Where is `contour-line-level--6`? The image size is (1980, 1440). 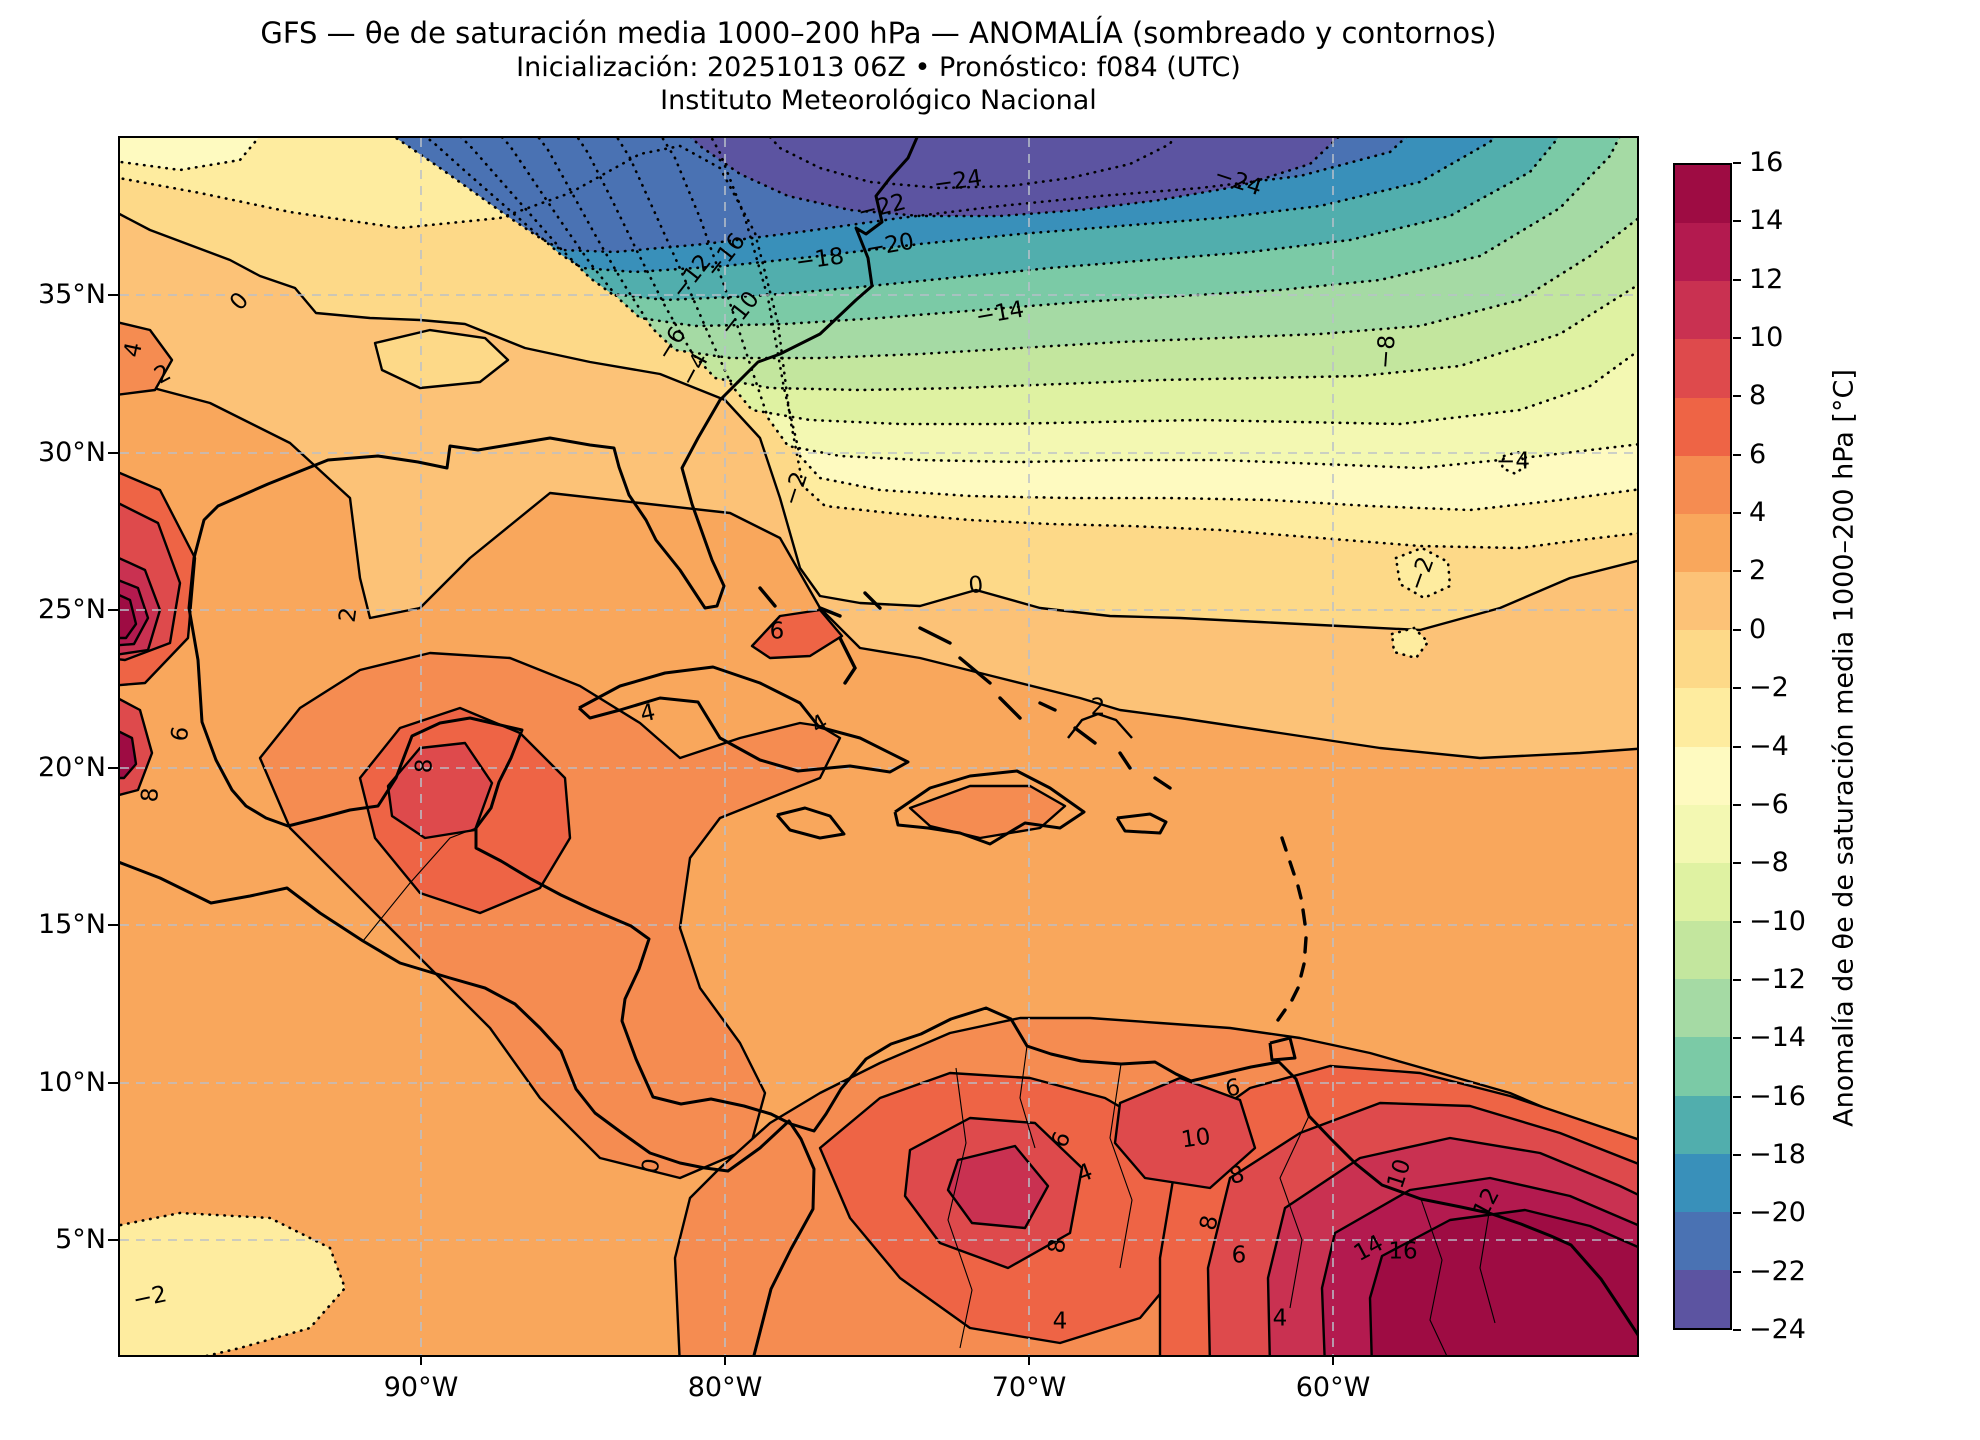
contour-line-level--6 is located at coordinates (1148, 304).